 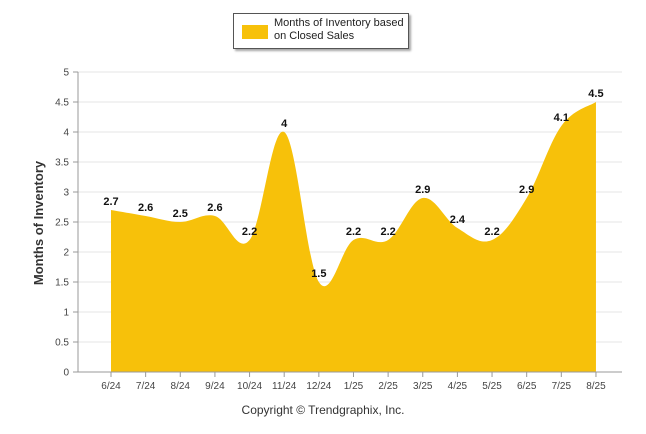 What do you see at coordinates (388, 386) in the screenshot?
I see `x-tick-label: 2/25` at bounding box center [388, 386].